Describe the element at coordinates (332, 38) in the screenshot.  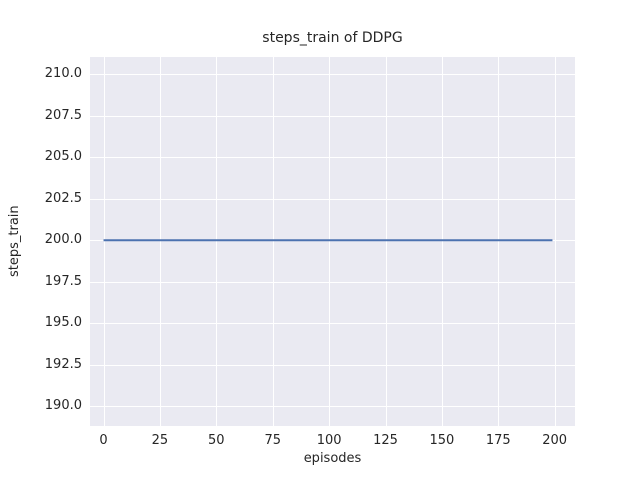
I see `chart-title: steps_train of DDPG` at that location.